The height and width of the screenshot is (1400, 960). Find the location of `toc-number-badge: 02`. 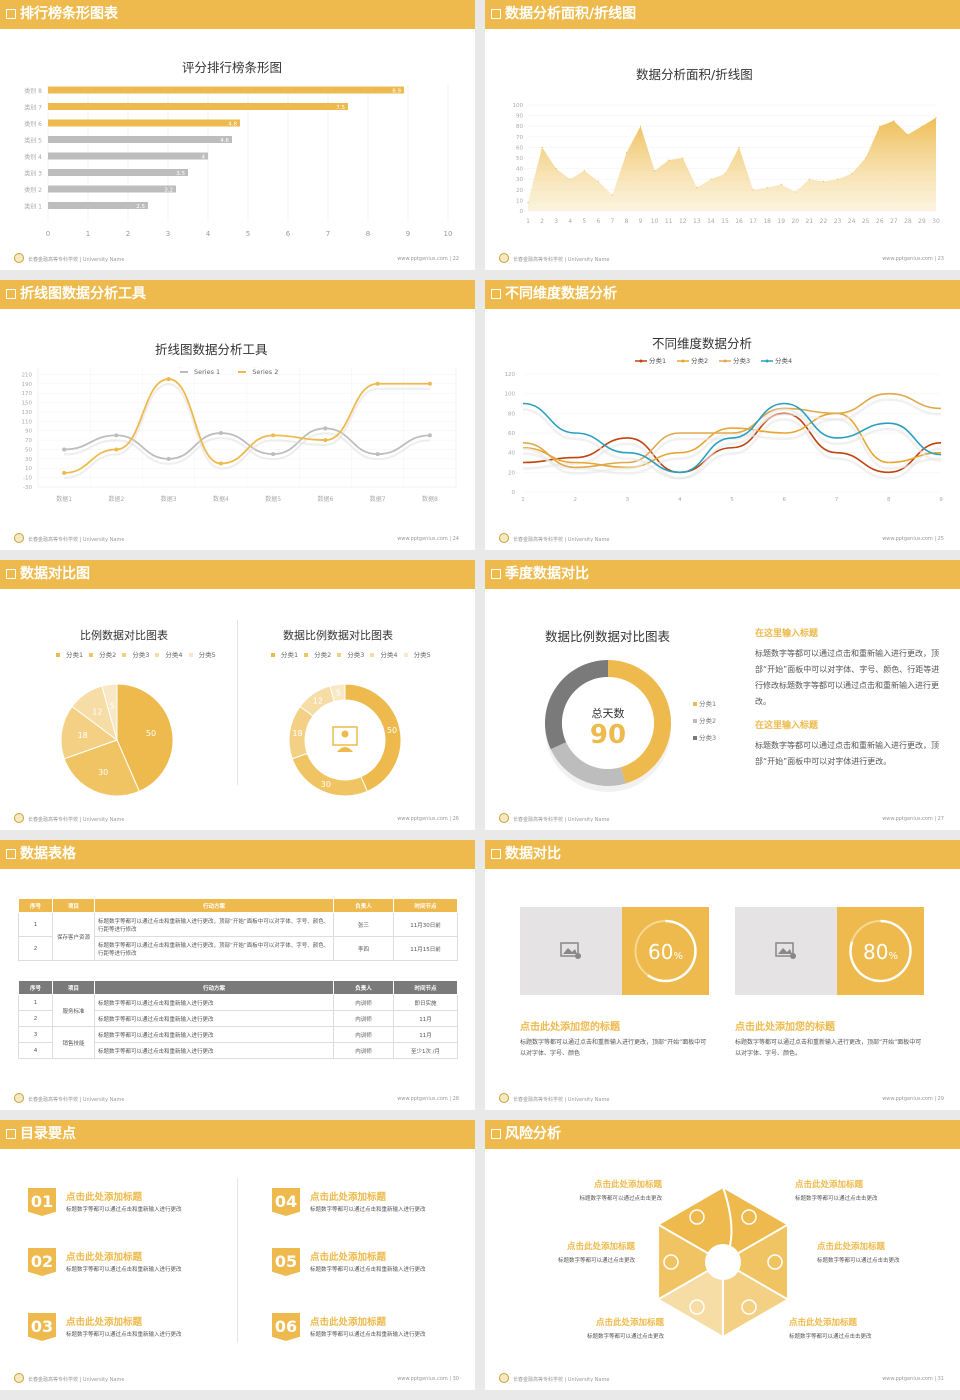

toc-number-badge: 02 is located at coordinates (42, 1262).